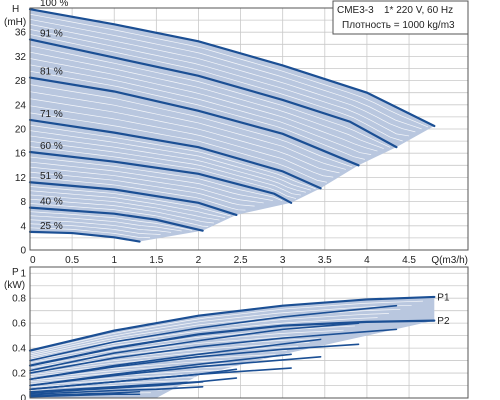 Image resolution: width=500 pixels, height=400 pixels. Describe the element at coordinates (21, 154) in the screenshot. I see `y-tick-label: 16` at that location.